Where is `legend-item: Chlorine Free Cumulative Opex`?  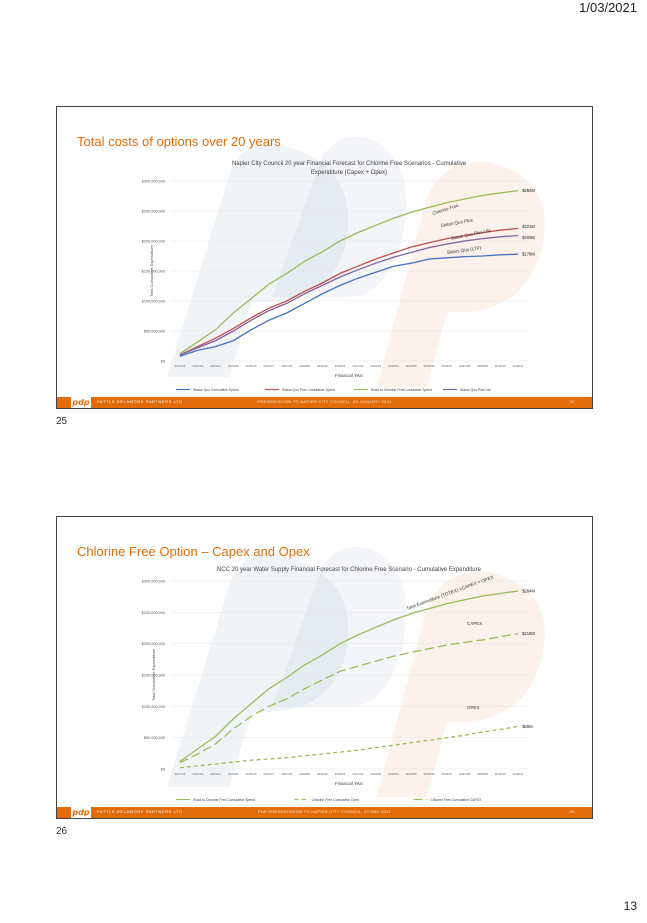 legend-item: Chlorine Free Cumulative Opex is located at coordinates (336, 800).